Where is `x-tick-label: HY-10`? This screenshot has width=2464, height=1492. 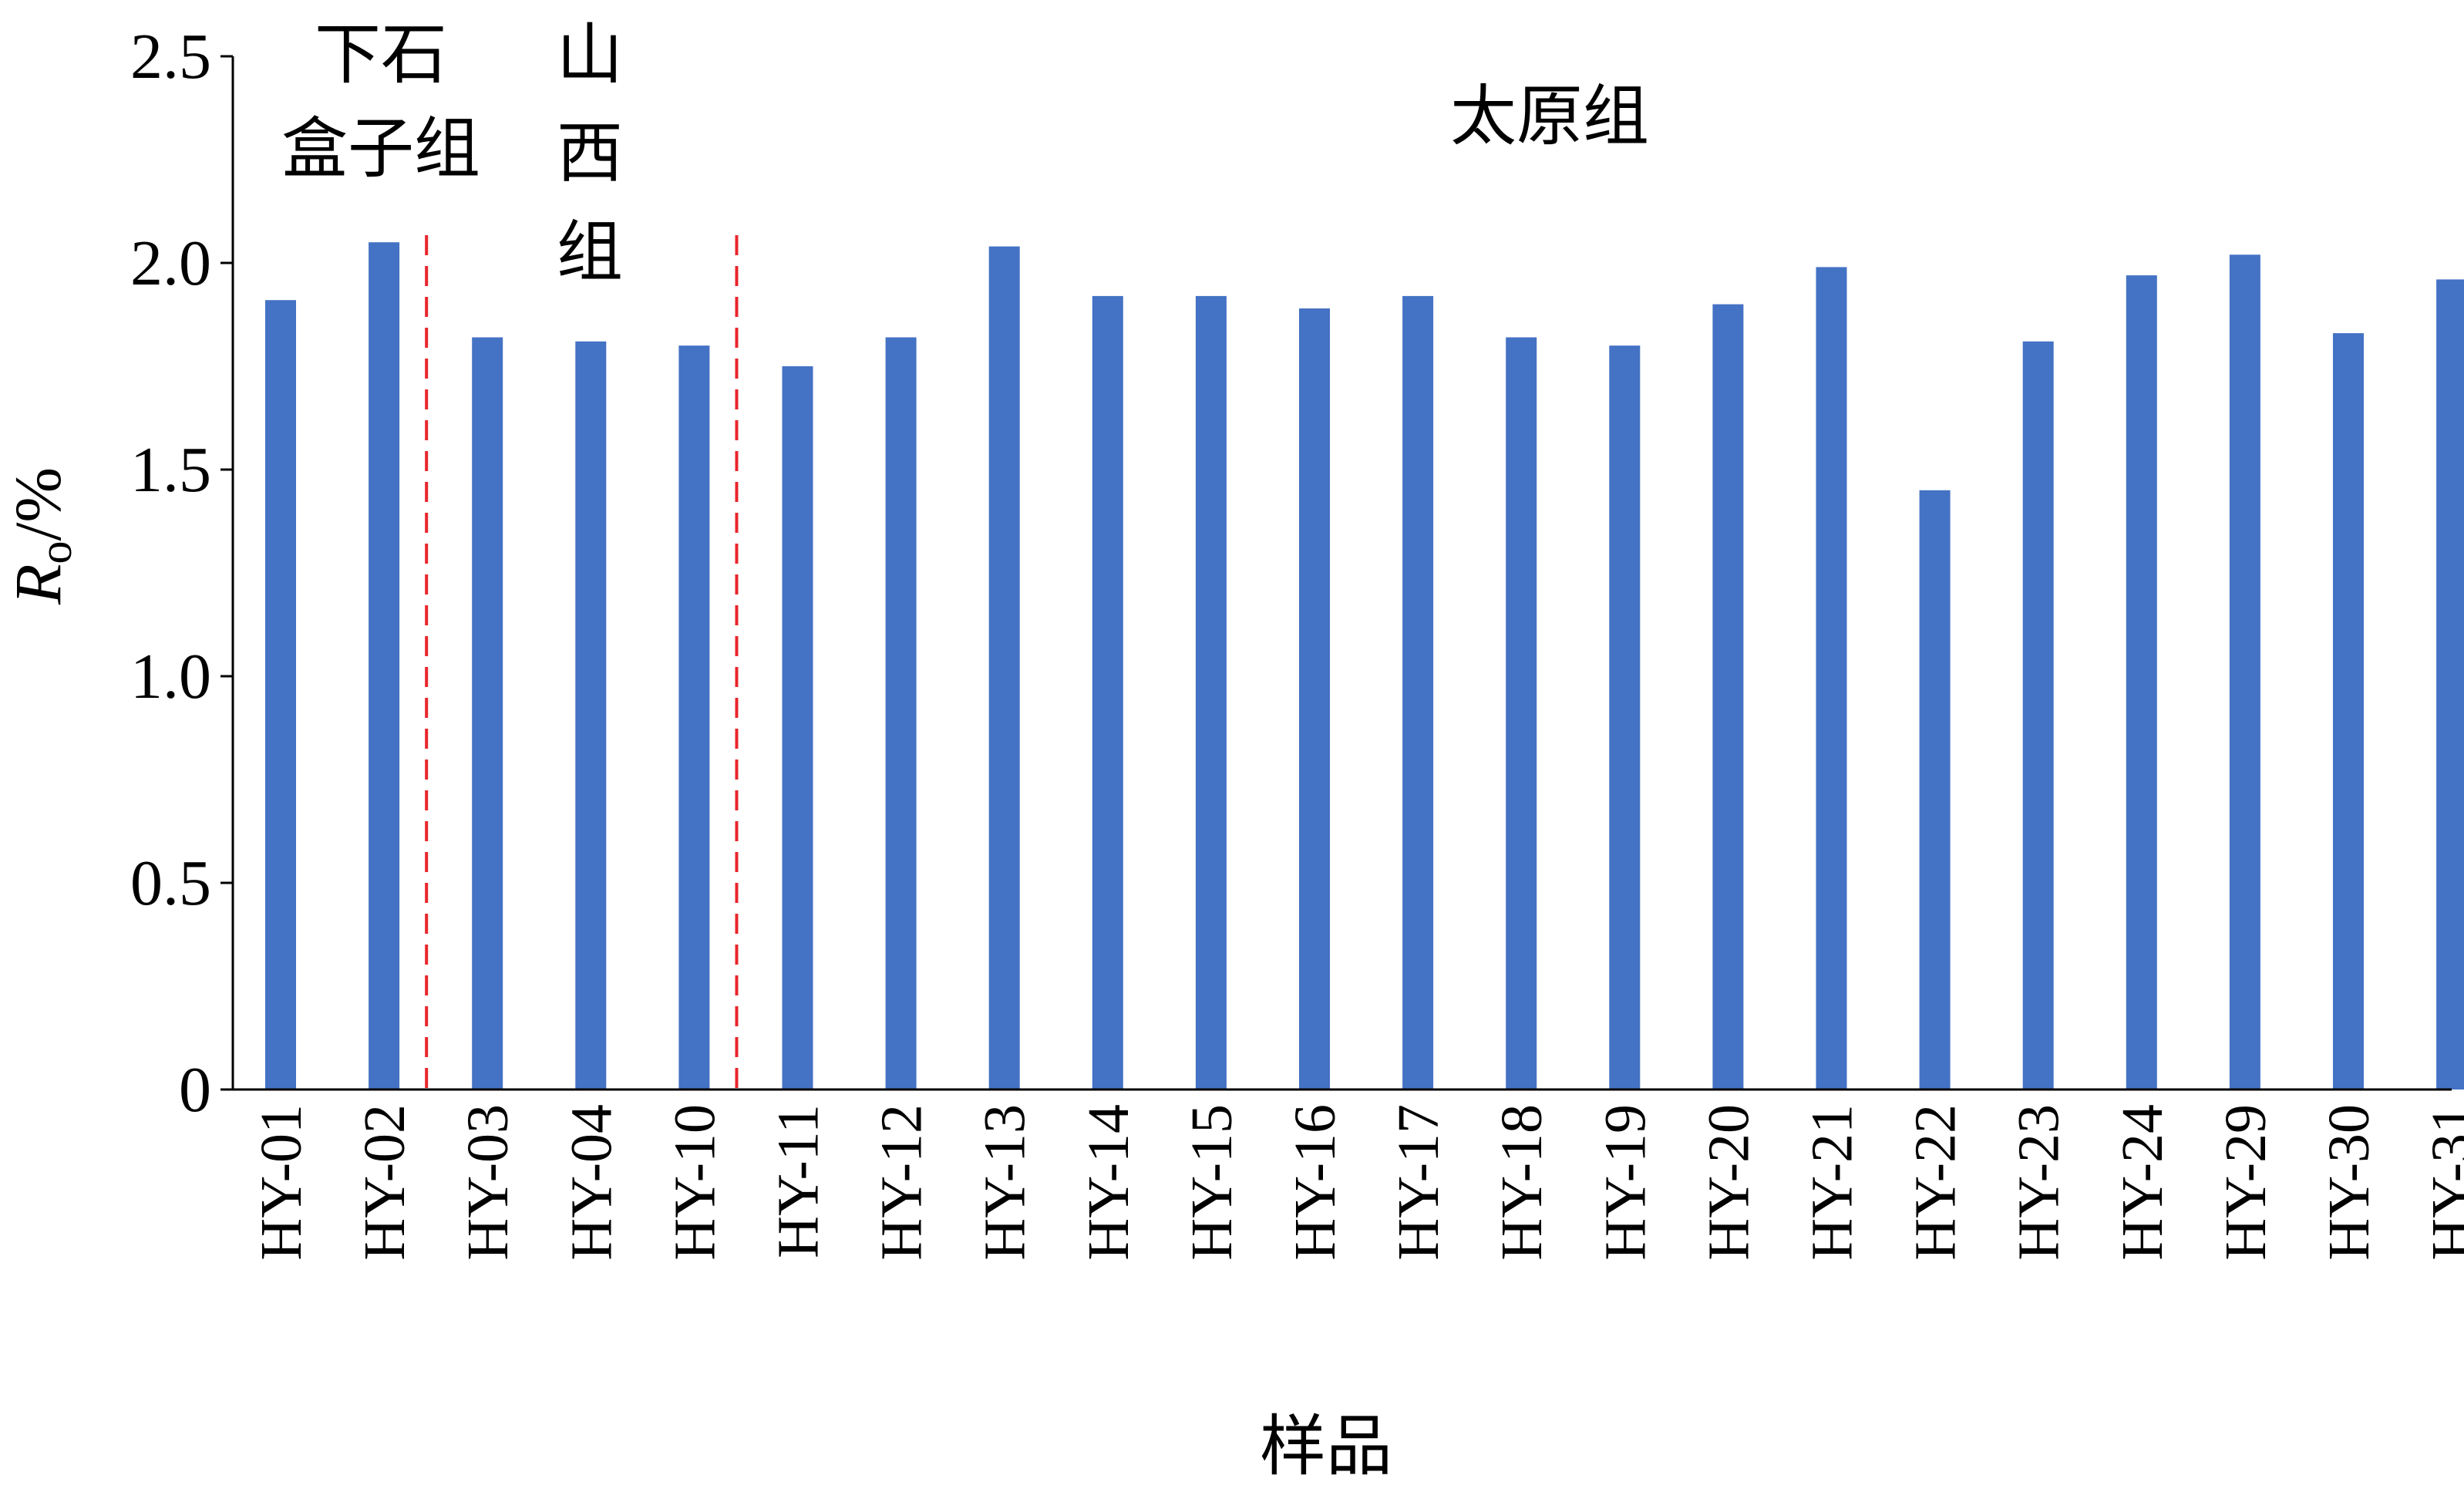 x-tick-label: HY-10 is located at coordinates (694, 1182).